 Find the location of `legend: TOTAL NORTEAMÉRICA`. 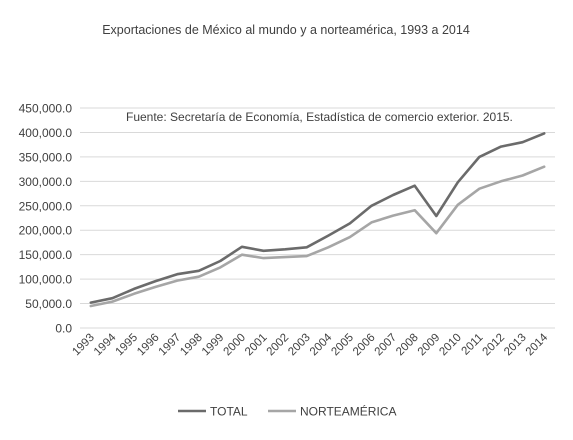

legend: TOTAL NORTEAMÉRICA is located at coordinates (287, 411).